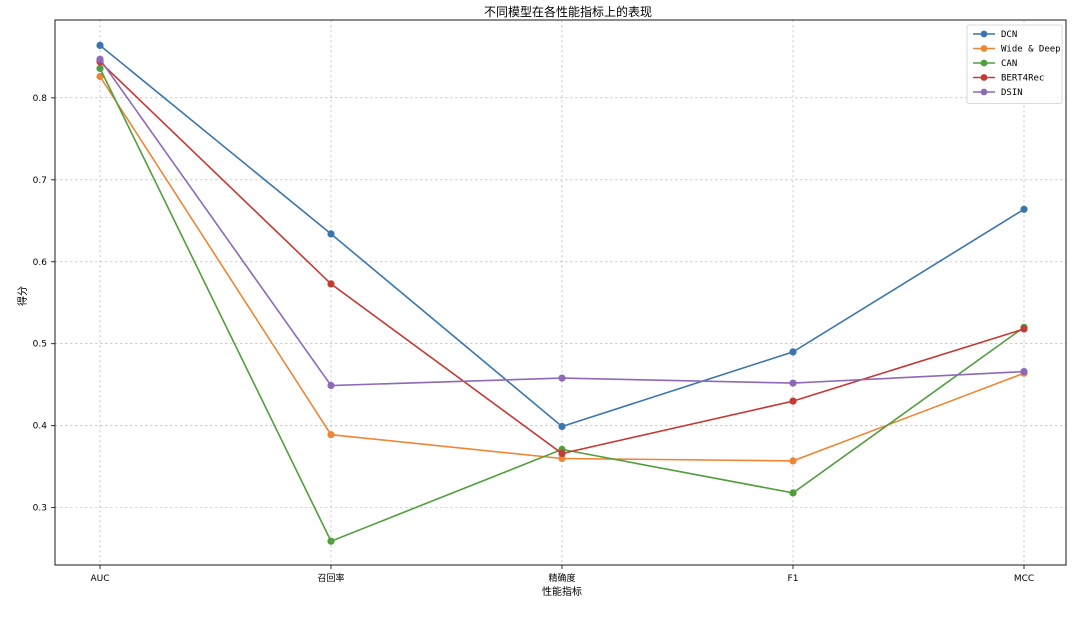  What do you see at coordinates (40, 181) in the screenshot?
I see `y-tick-label: 0.7` at bounding box center [40, 181].